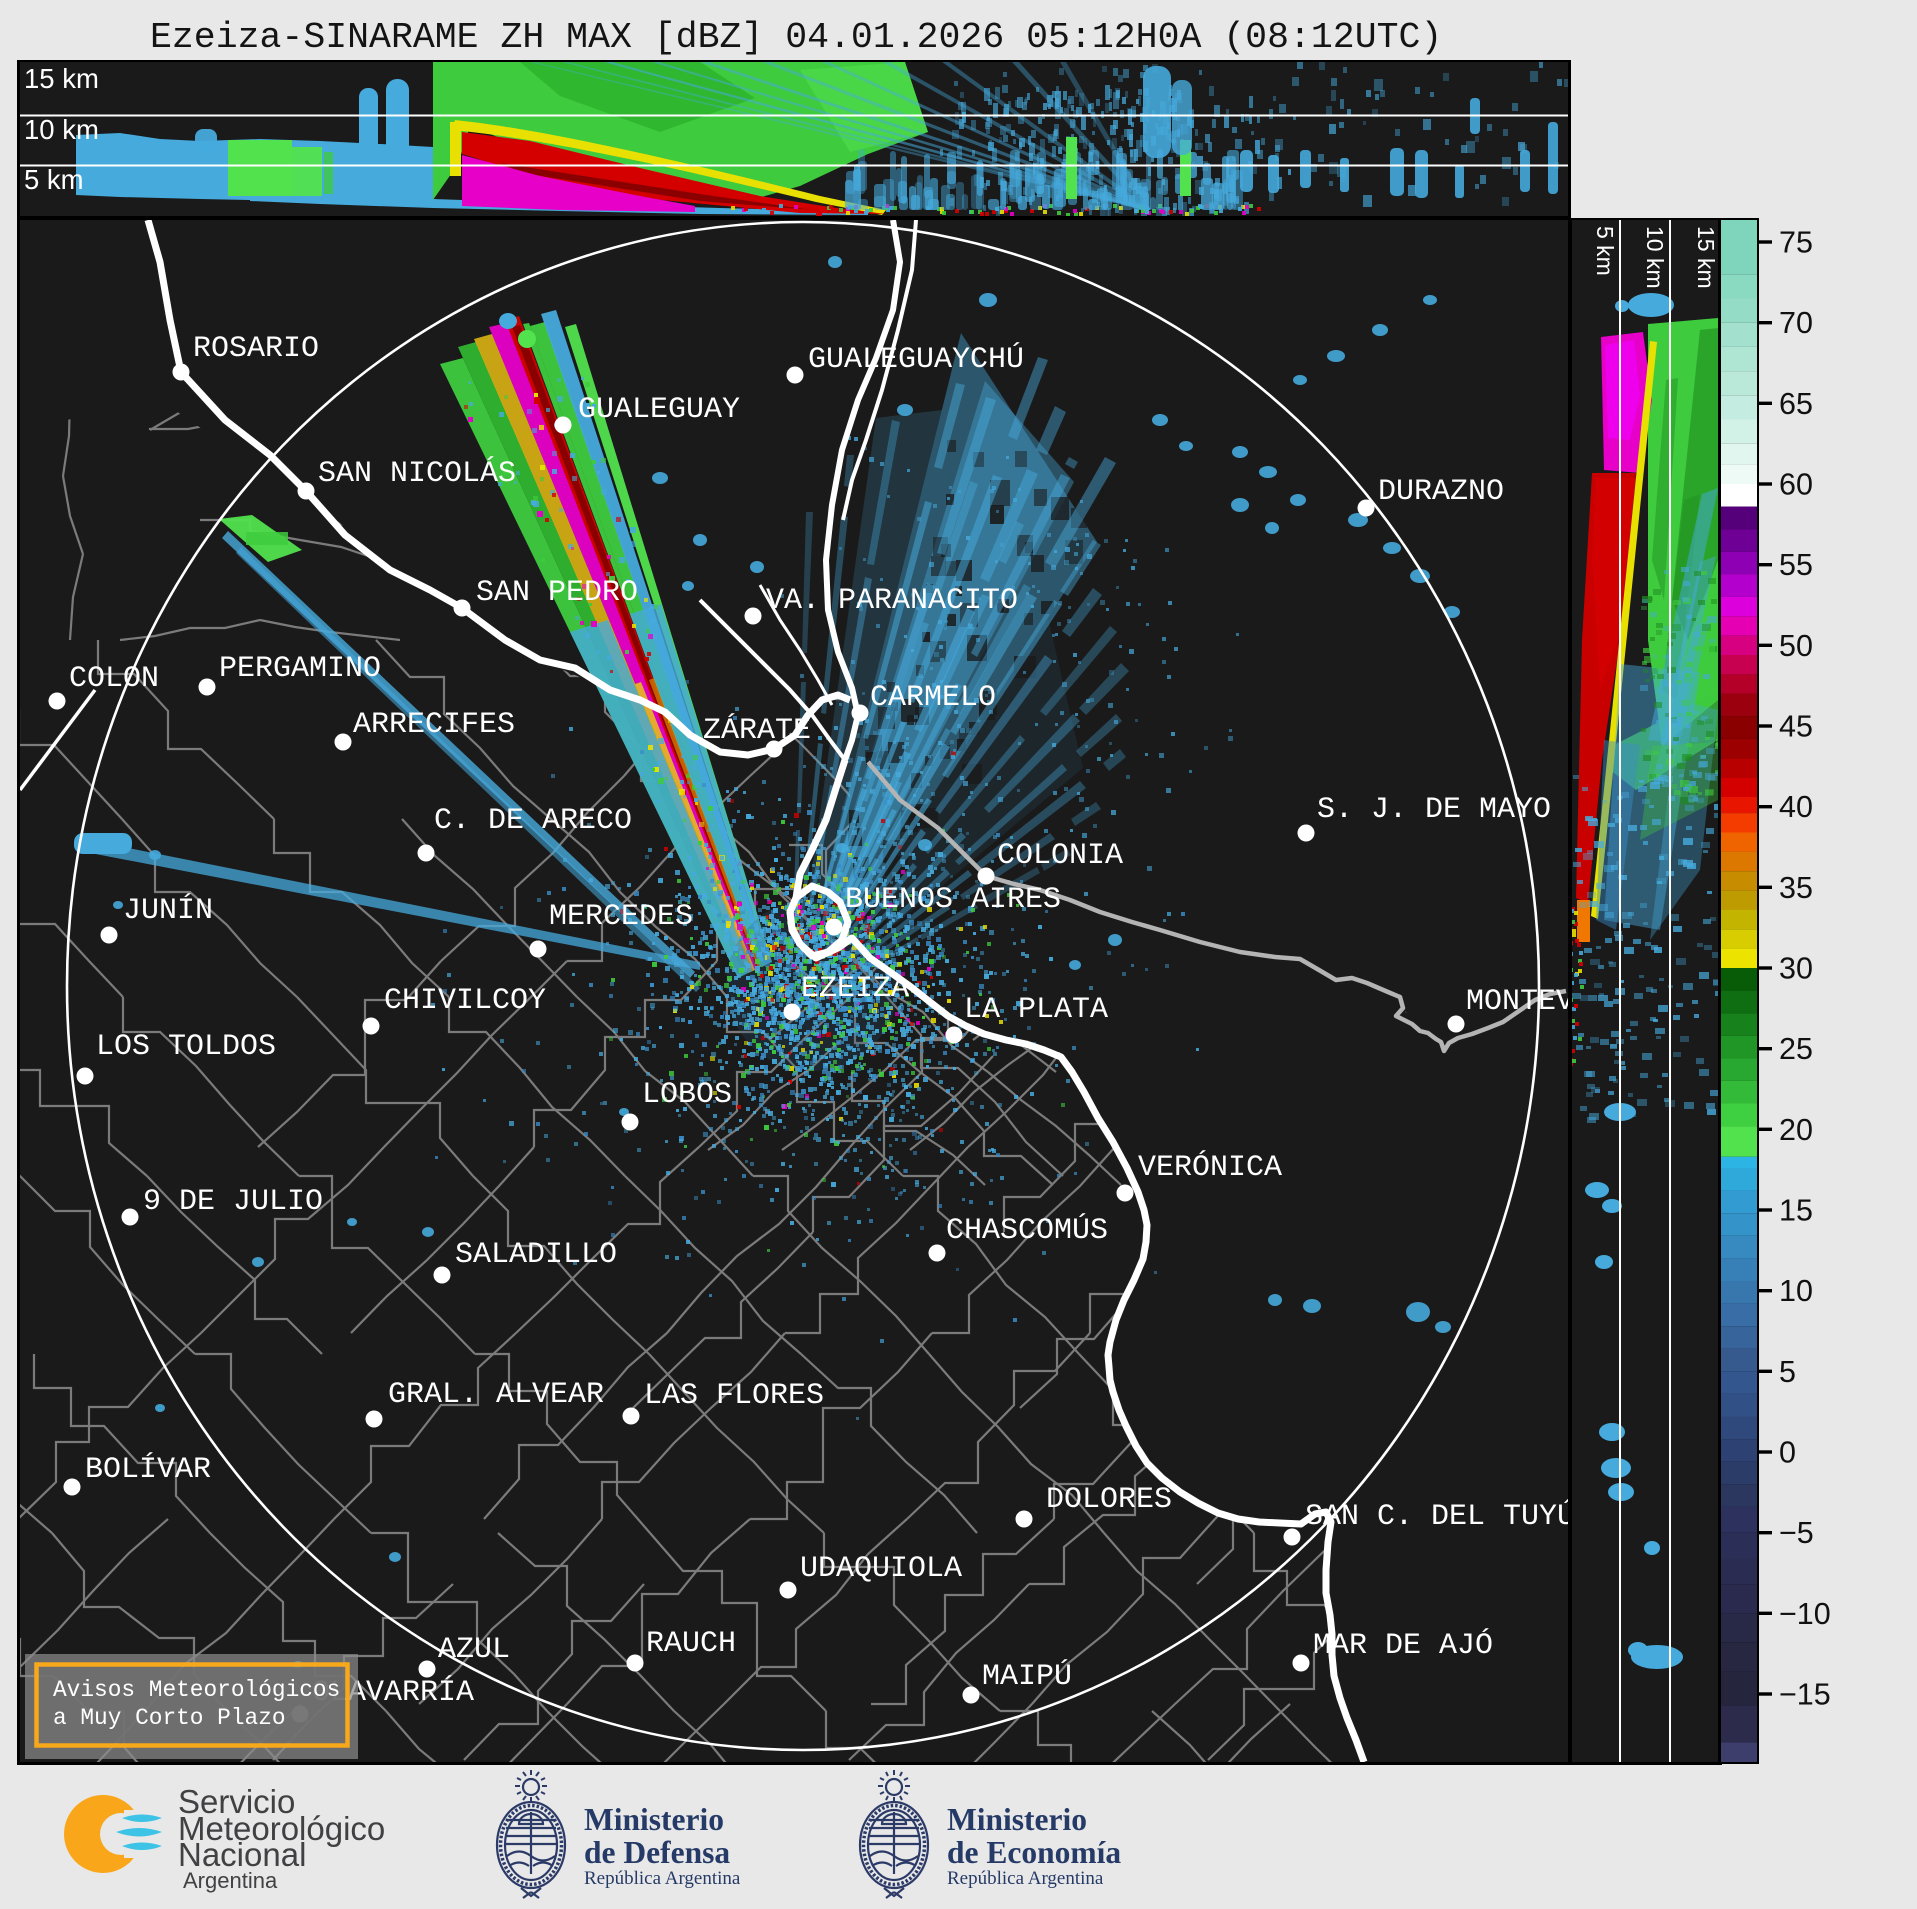 Image resolution: width=1917 pixels, height=1909 pixels. Describe the element at coordinates (148, 1469) in the screenshot. I see `svg-text: BOLÍVAR` at that location.